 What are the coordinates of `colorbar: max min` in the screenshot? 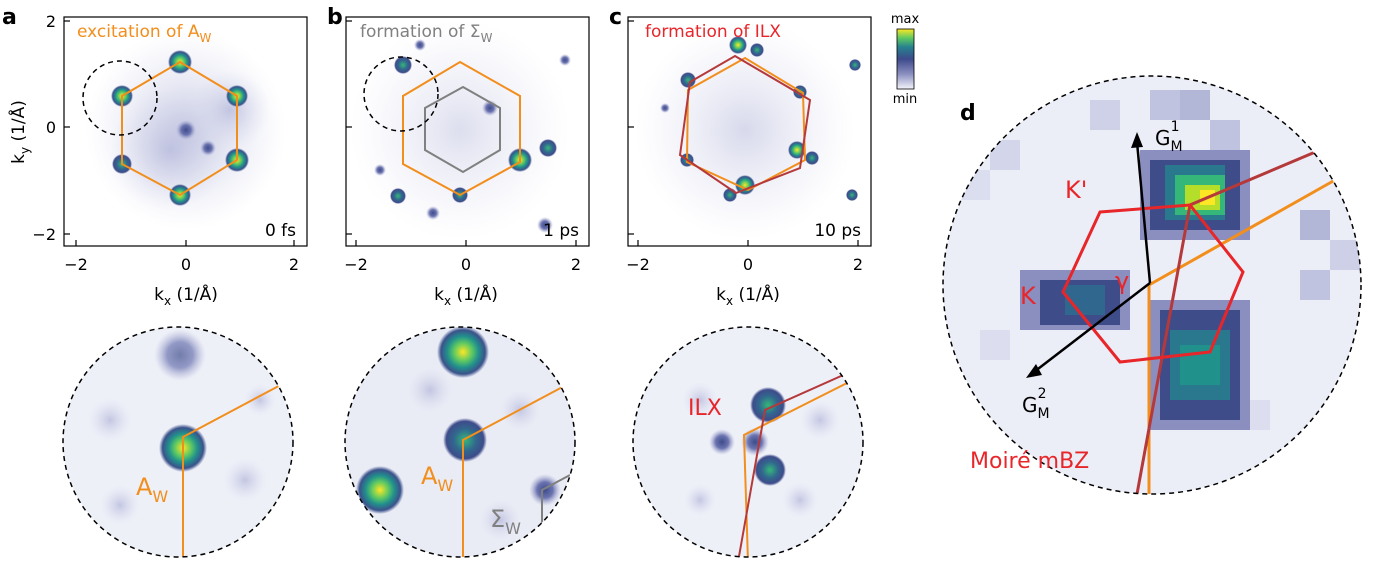 It's located at (905, 59).